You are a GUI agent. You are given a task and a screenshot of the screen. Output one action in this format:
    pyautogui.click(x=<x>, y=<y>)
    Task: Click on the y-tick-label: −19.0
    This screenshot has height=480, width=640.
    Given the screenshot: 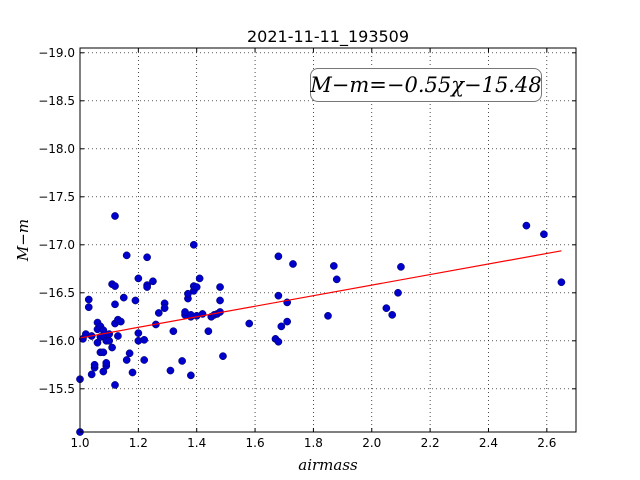 What is the action you would take?
    pyautogui.click(x=56, y=53)
    